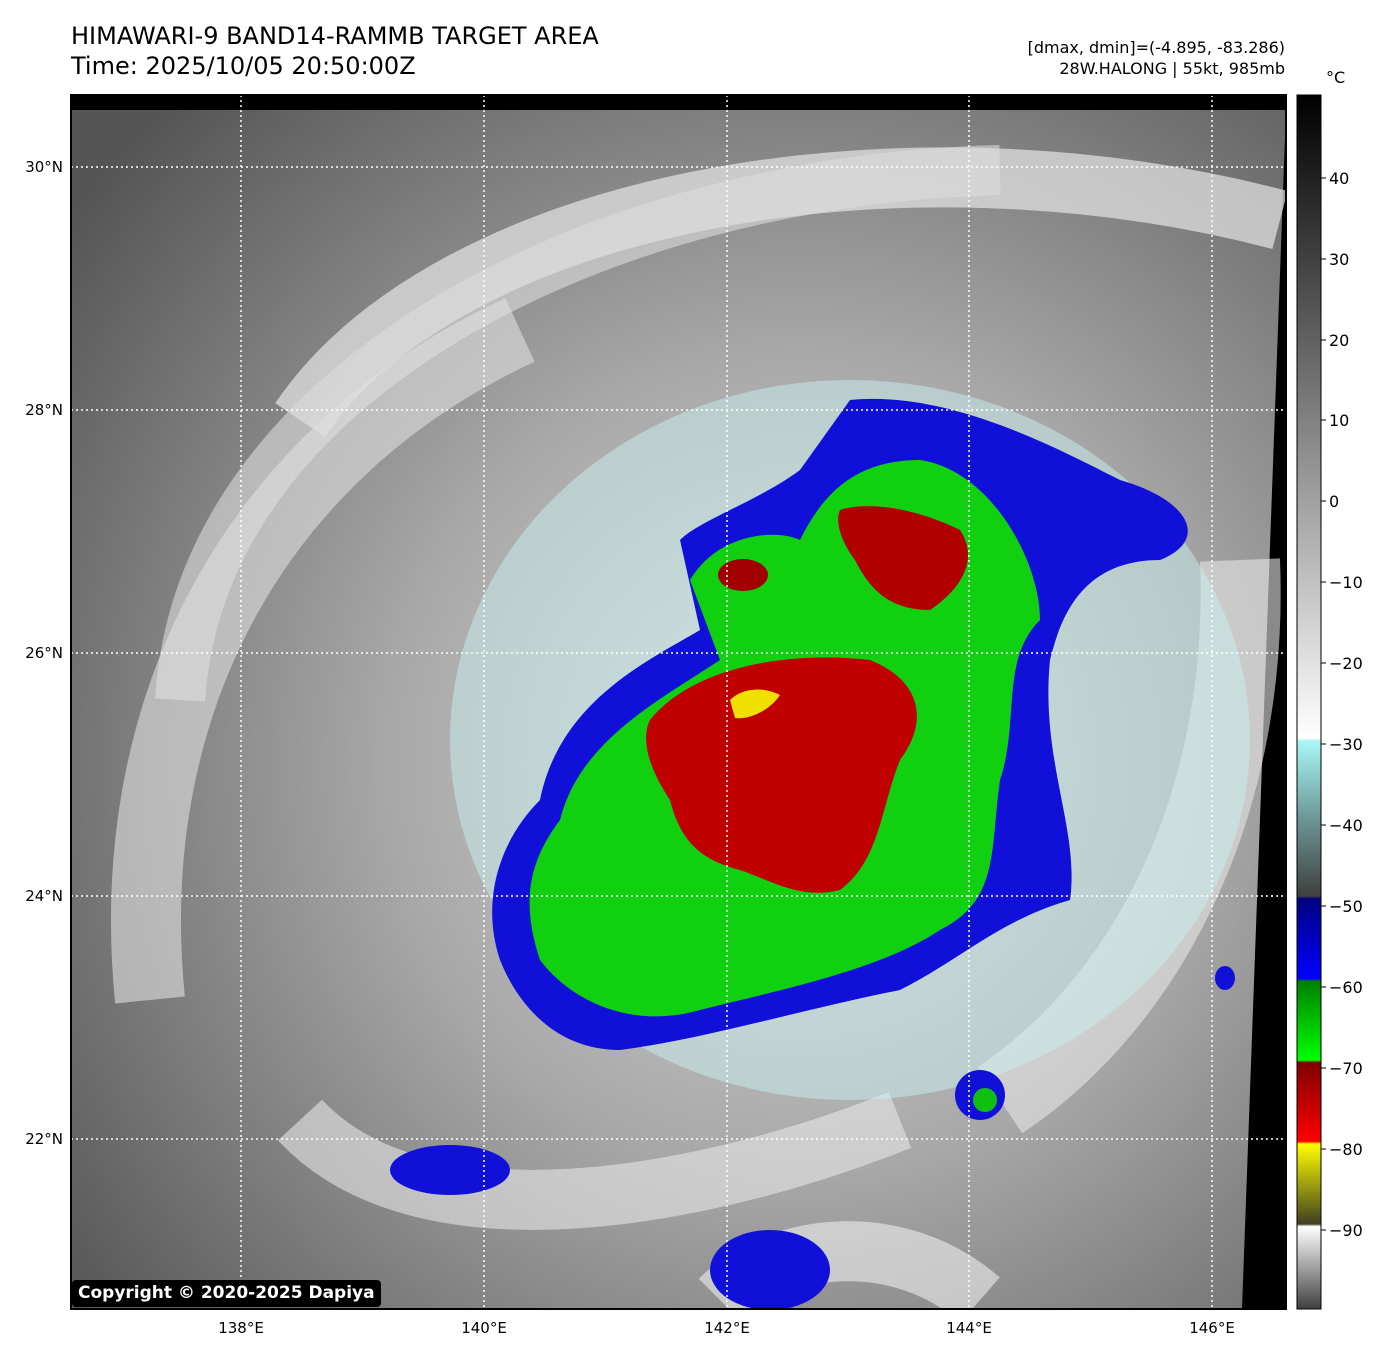 The height and width of the screenshot is (1359, 1390). What do you see at coordinates (44, 167) in the screenshot?
I see `lat-label-30: 30°N` at bounding box center [44, 167].